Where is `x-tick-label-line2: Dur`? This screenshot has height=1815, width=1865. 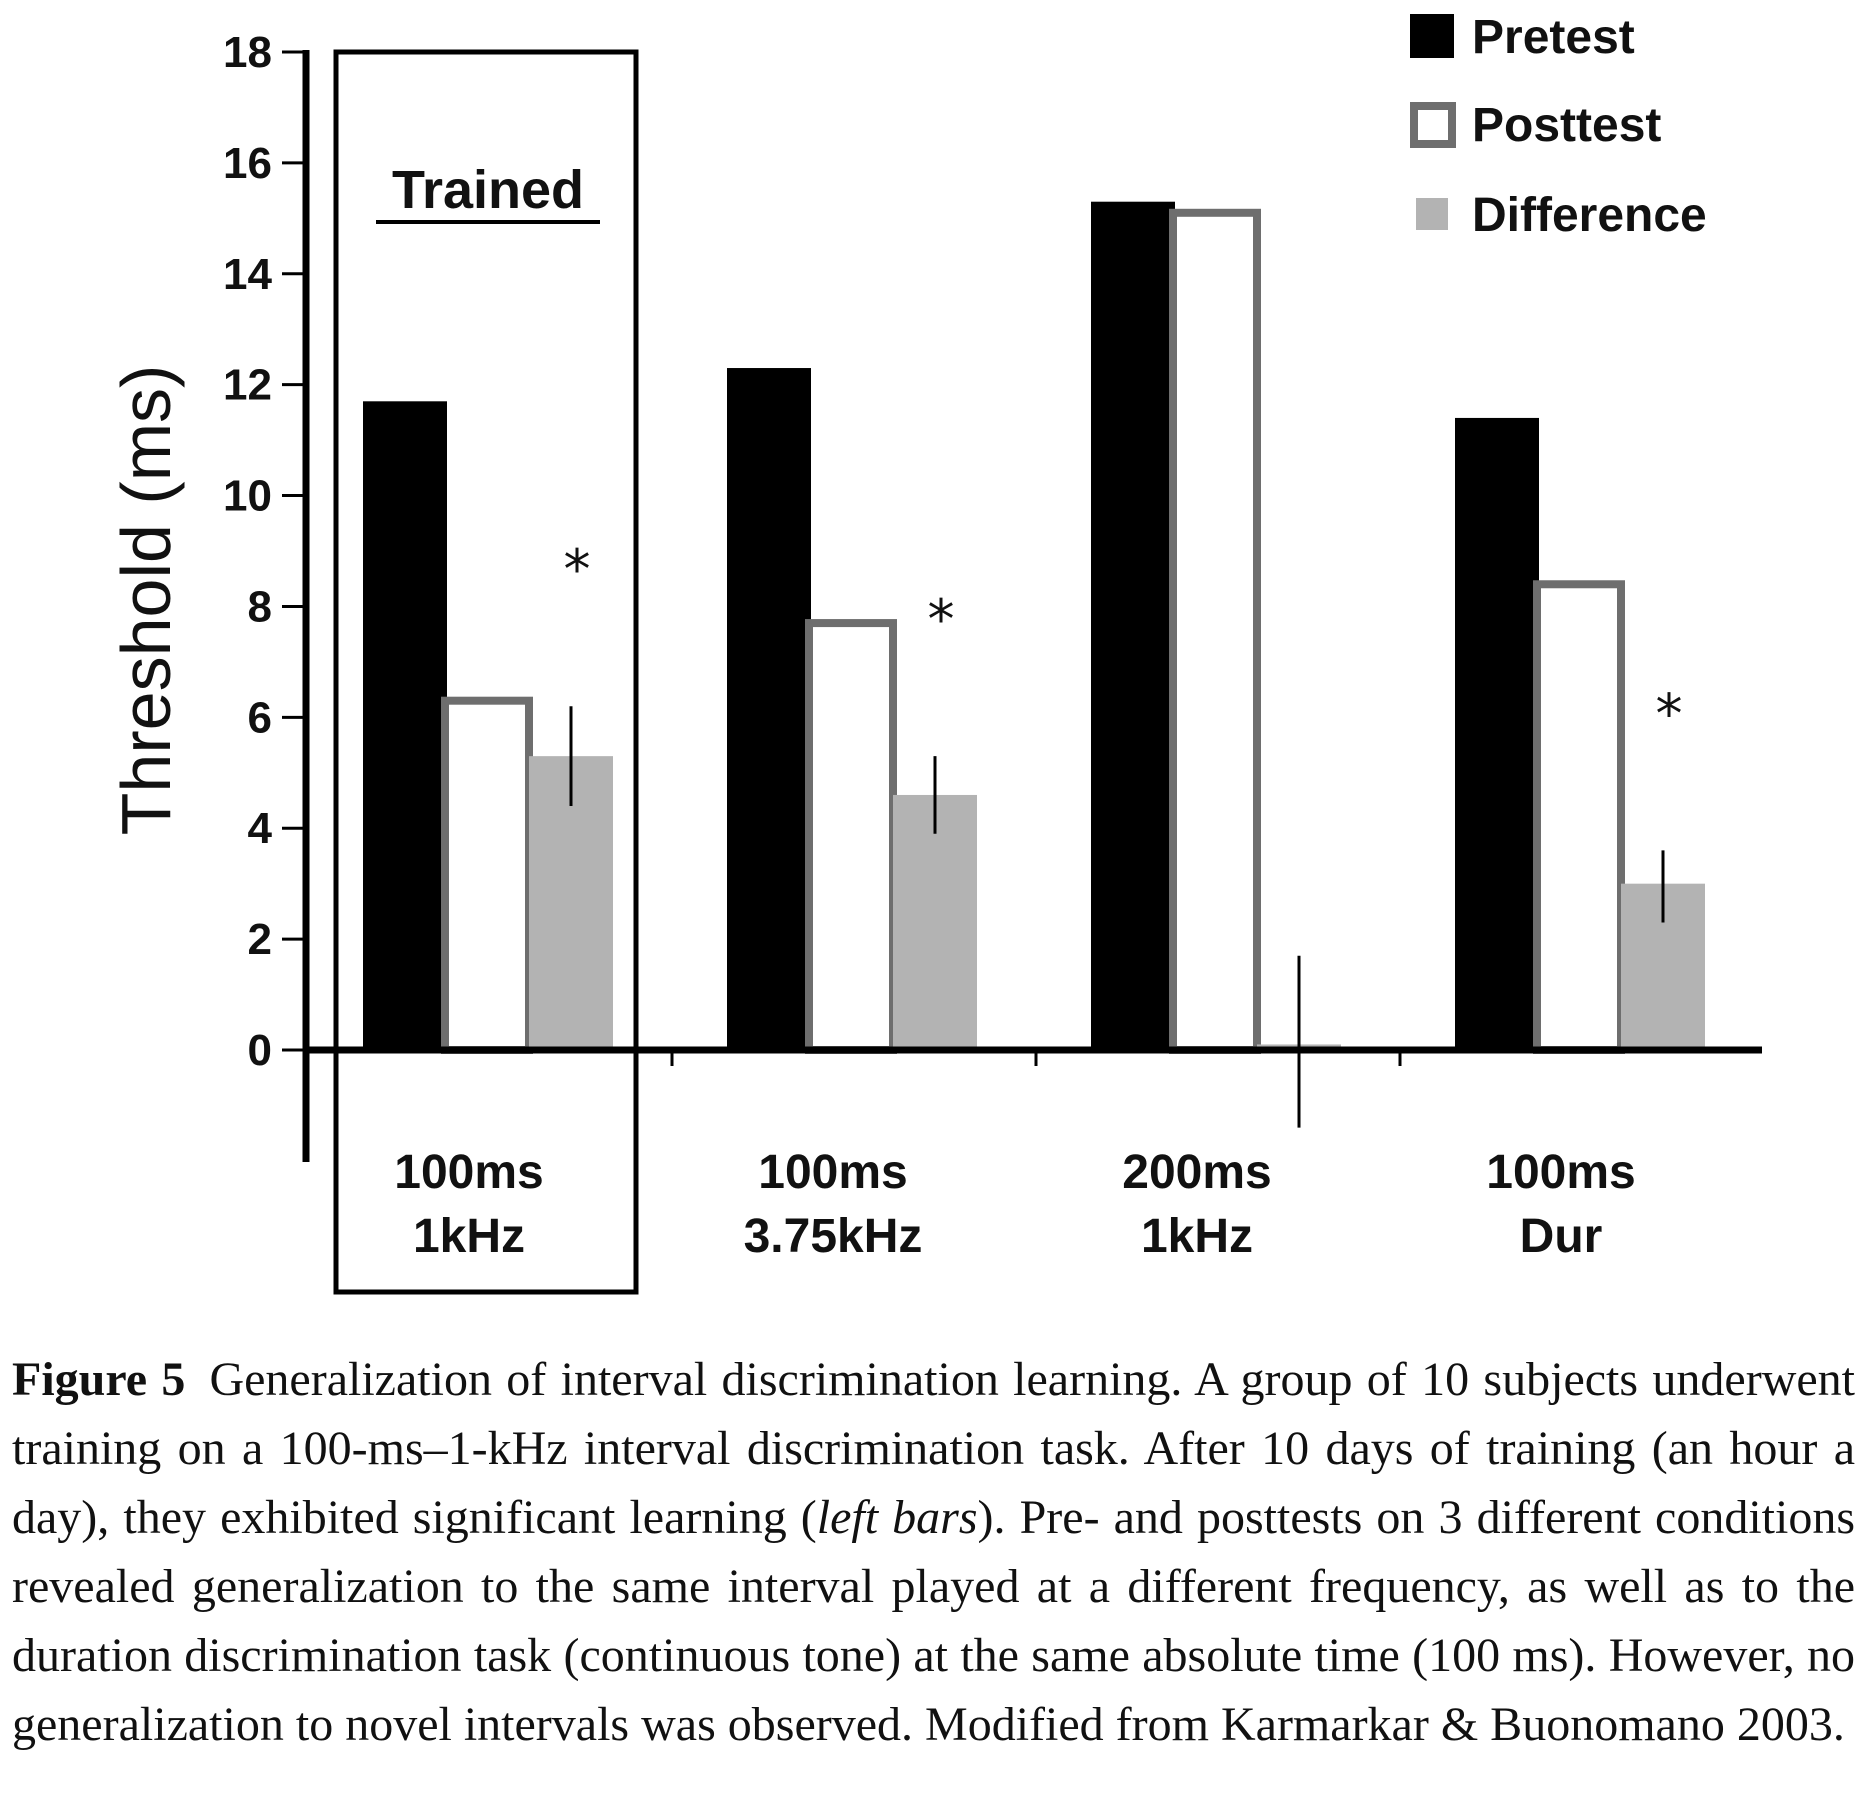
x-tick-label-line2: Dur is located at coordinates (1561, 1236).